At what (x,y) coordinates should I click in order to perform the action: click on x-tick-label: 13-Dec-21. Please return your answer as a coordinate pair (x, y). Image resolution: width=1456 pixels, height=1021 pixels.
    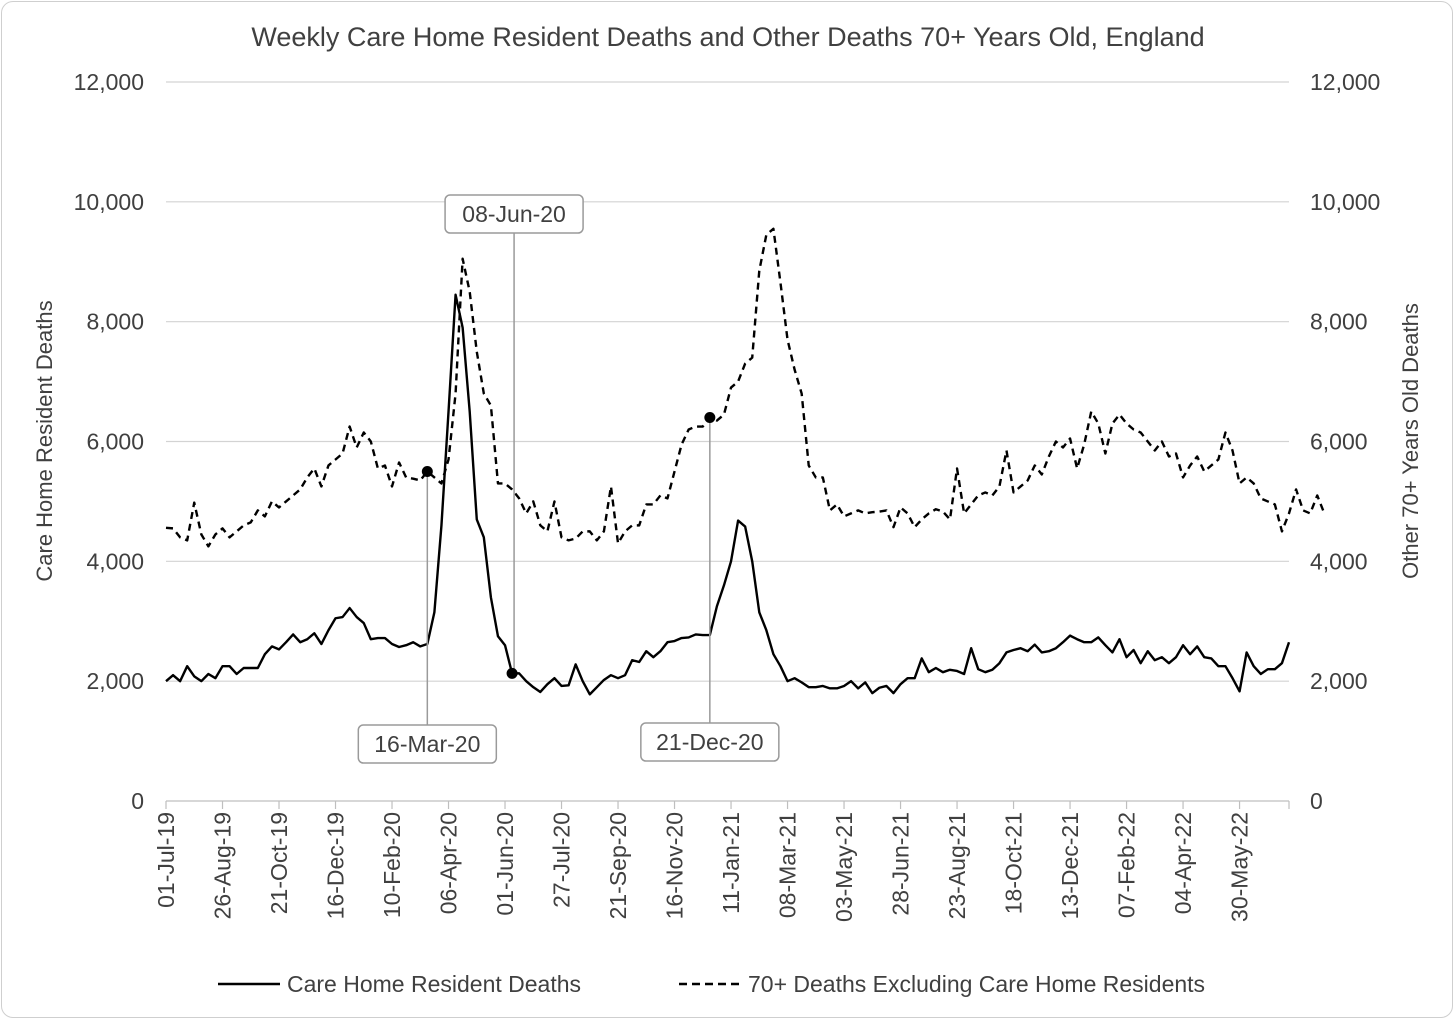
    Looking at the image, I should click on (1070, 865).